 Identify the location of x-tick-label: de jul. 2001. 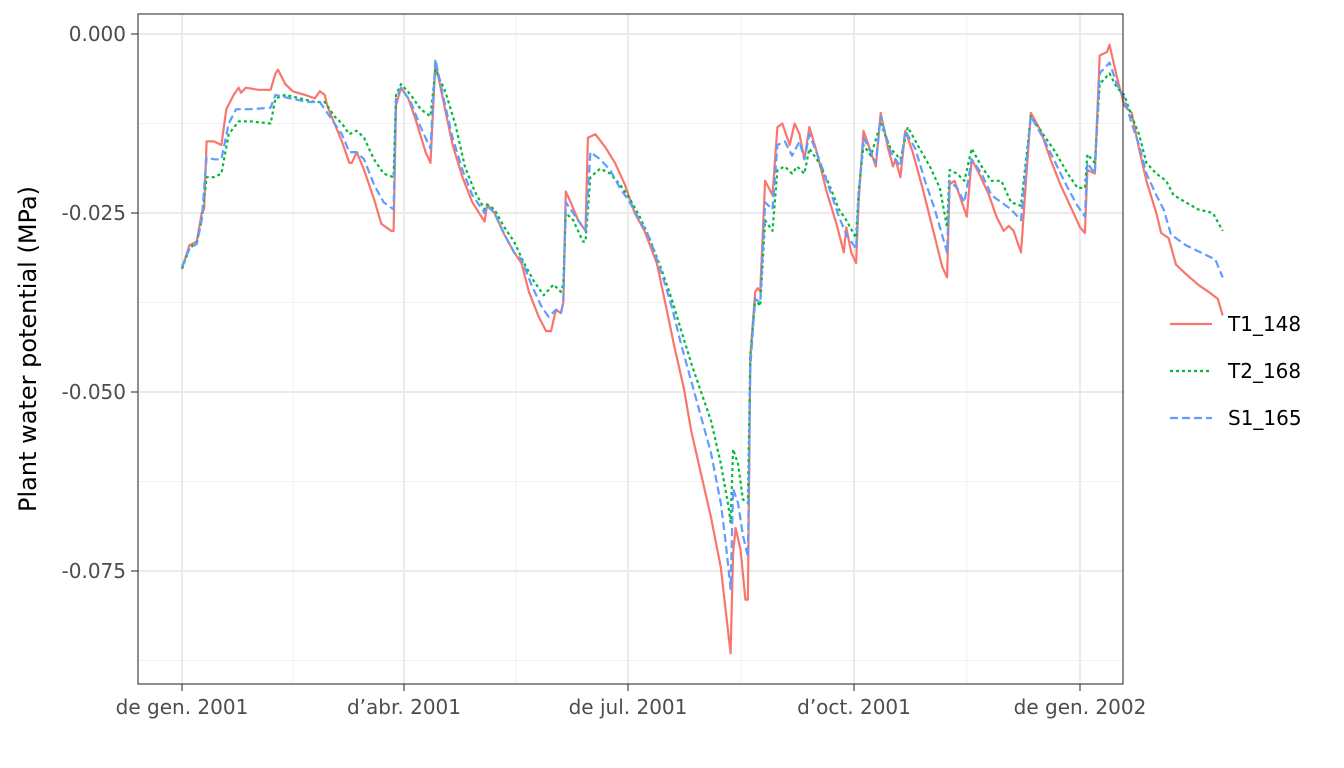
(628, 707).